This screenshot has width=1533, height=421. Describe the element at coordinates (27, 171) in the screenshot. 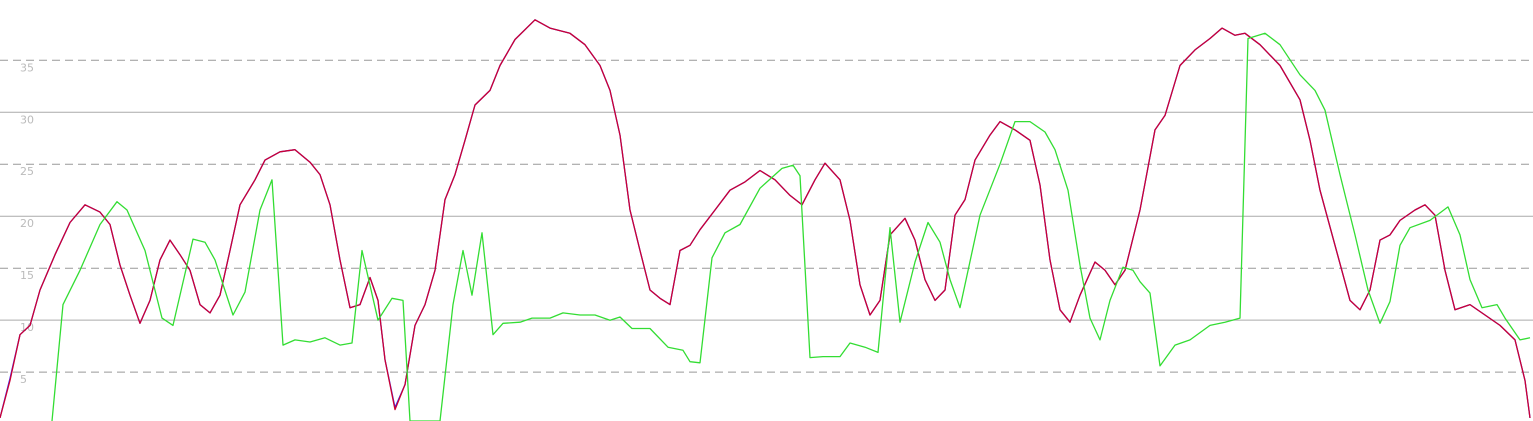

I see `y-tick-label: 25` at that location.